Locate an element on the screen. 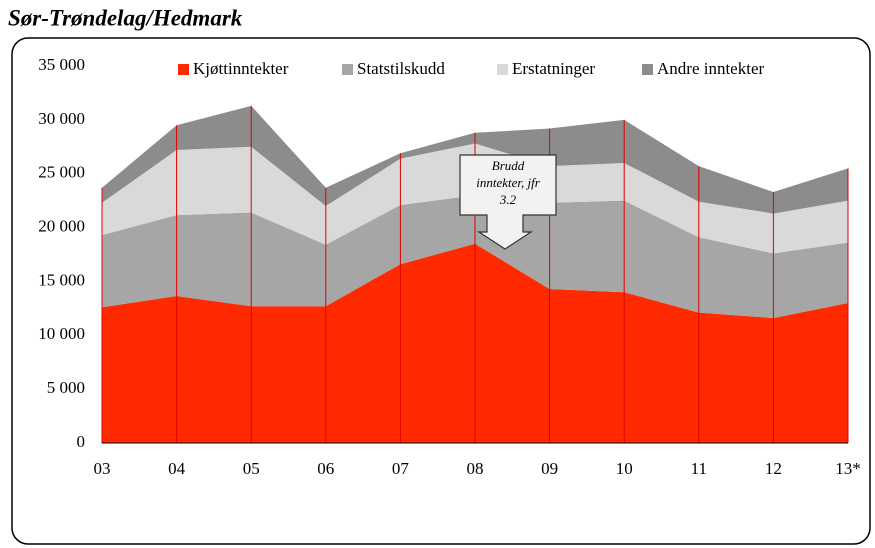  x-tick-label: 12 is located at coordinates (773, 468).